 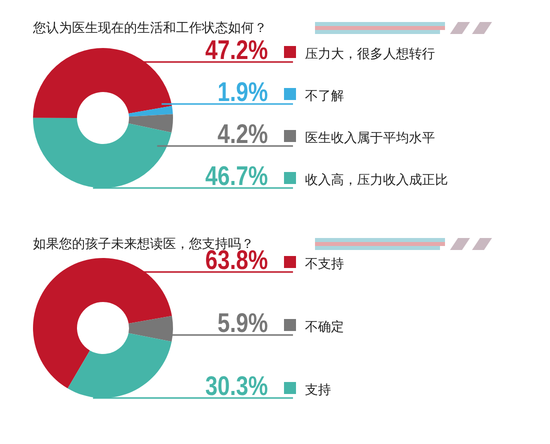 What do you see at coordinates (243, 135) in the screenshot?
I see `data-label: 4.2%` at bounding box center [243, 135].